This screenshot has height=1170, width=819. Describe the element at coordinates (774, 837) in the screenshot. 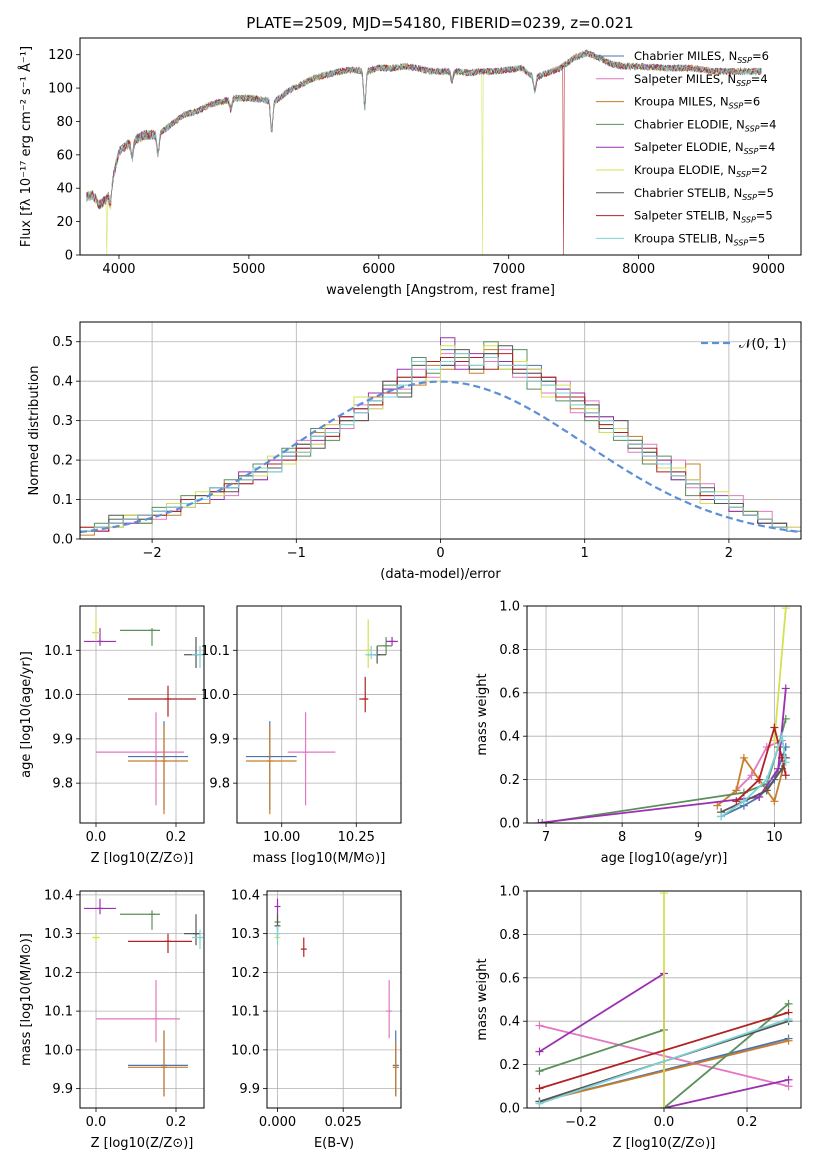

I see `x-tick-label: 10` at that location.